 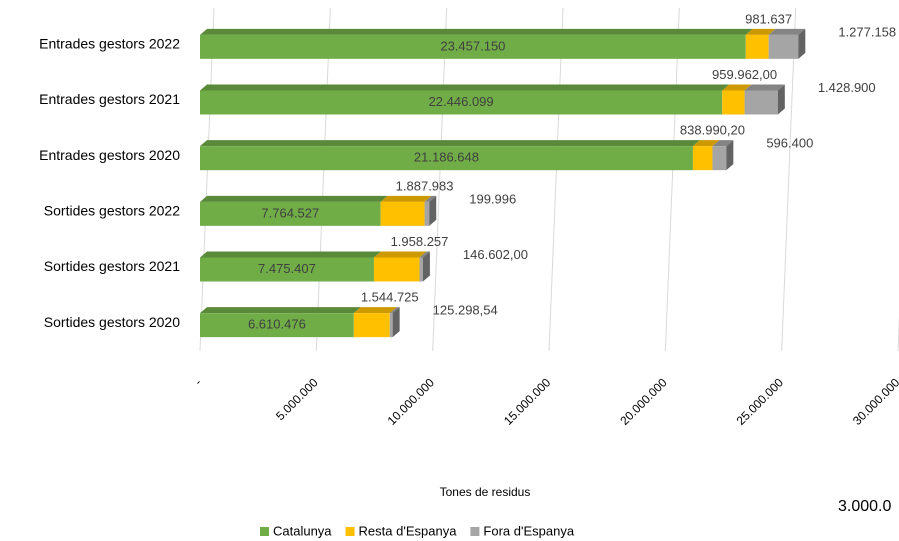 What do you see at coordinates (302, 530) in the screenshot?
I see `legend-label: Catalunya` at bounding box center [302, 530].